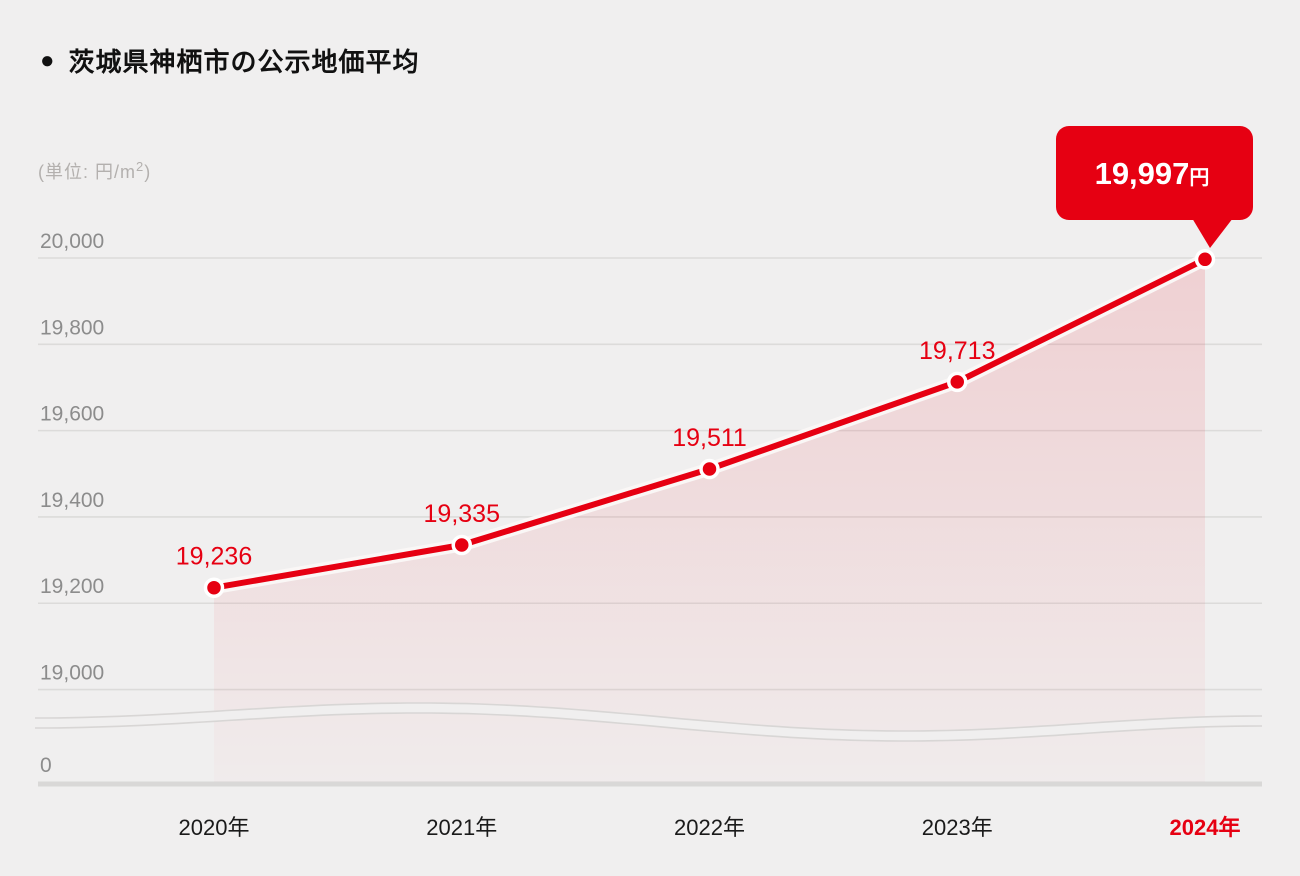 The image size is (1300, 876). I want to click on y-axis-label: 19,400, so click(72, 500).